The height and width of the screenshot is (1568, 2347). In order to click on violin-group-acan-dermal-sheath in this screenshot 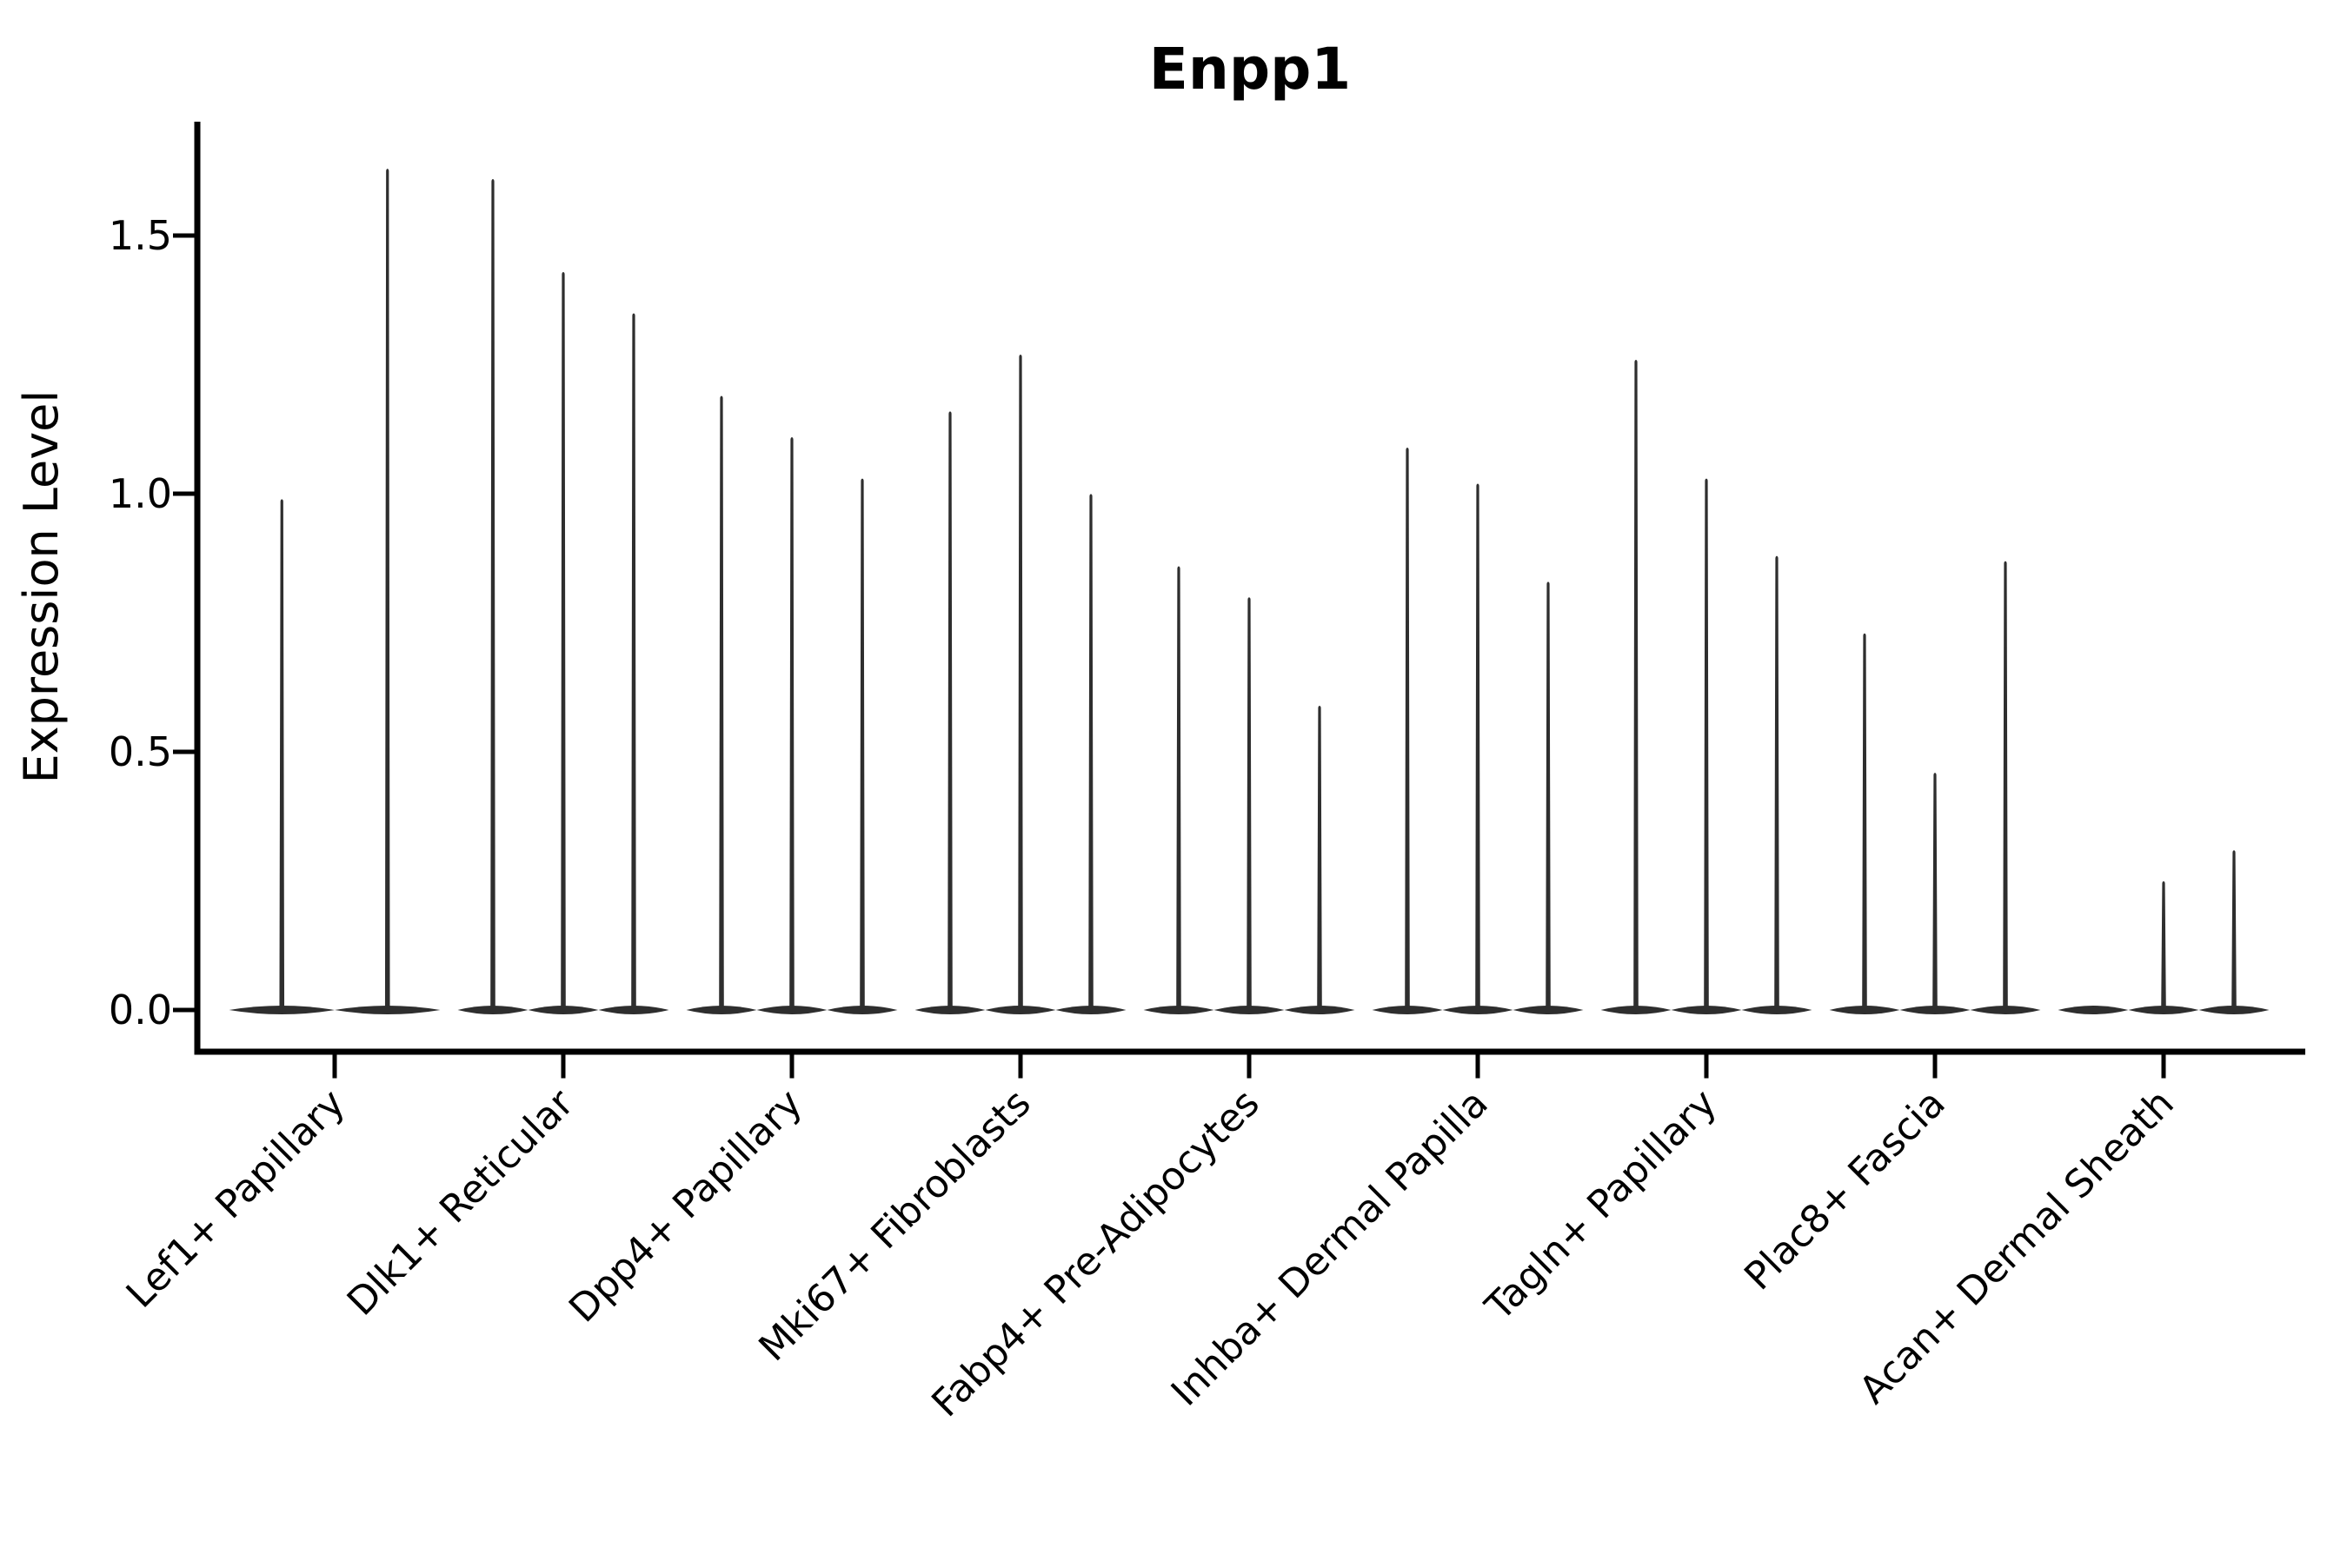, I will do `click(2164, 932)`.